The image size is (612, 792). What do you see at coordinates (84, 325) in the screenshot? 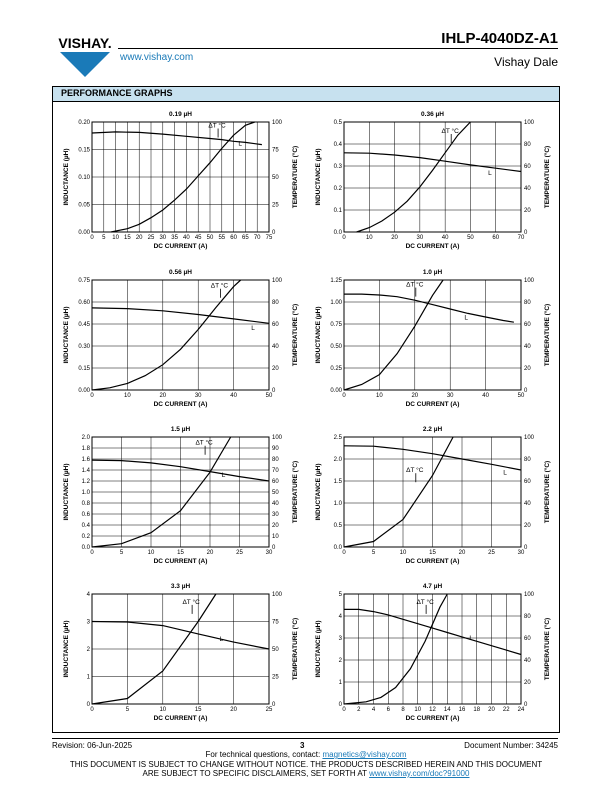
I see `y-tick-label: 0.45` at bounding box center [84, 325].